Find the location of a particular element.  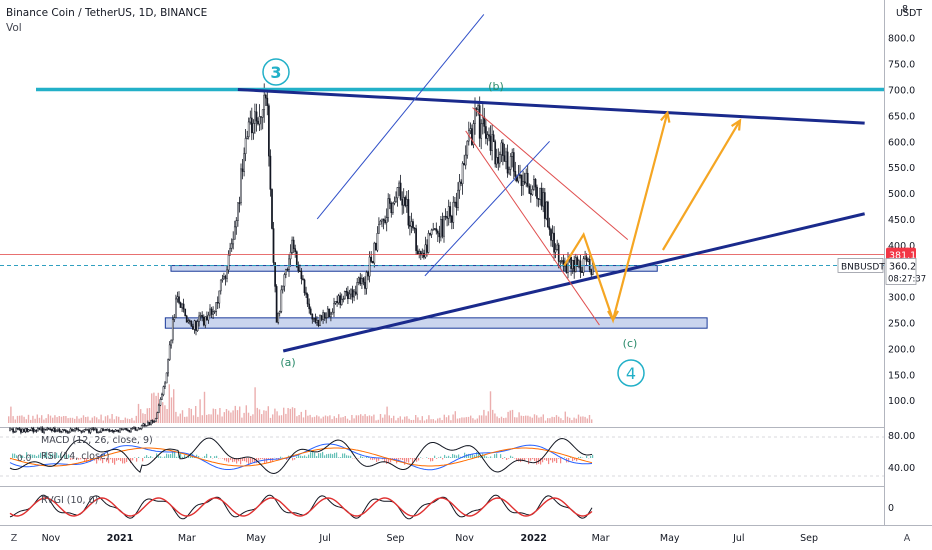

channel-line-lower is located at coordinates (487, 208).